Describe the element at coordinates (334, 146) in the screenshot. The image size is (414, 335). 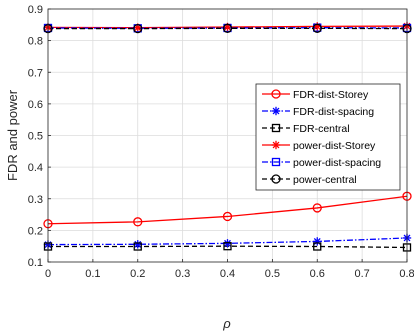
I see `legend-label: power-dist-Storey` at that location.